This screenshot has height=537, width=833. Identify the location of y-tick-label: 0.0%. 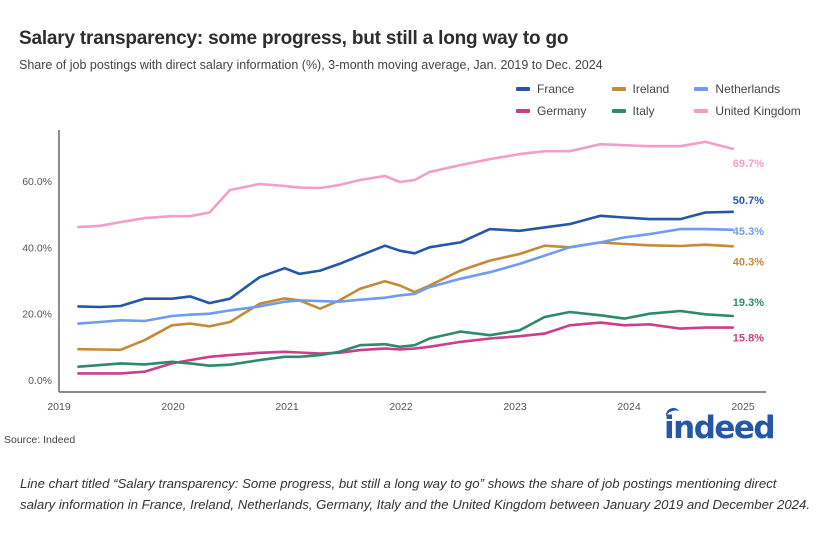
(40, 381).